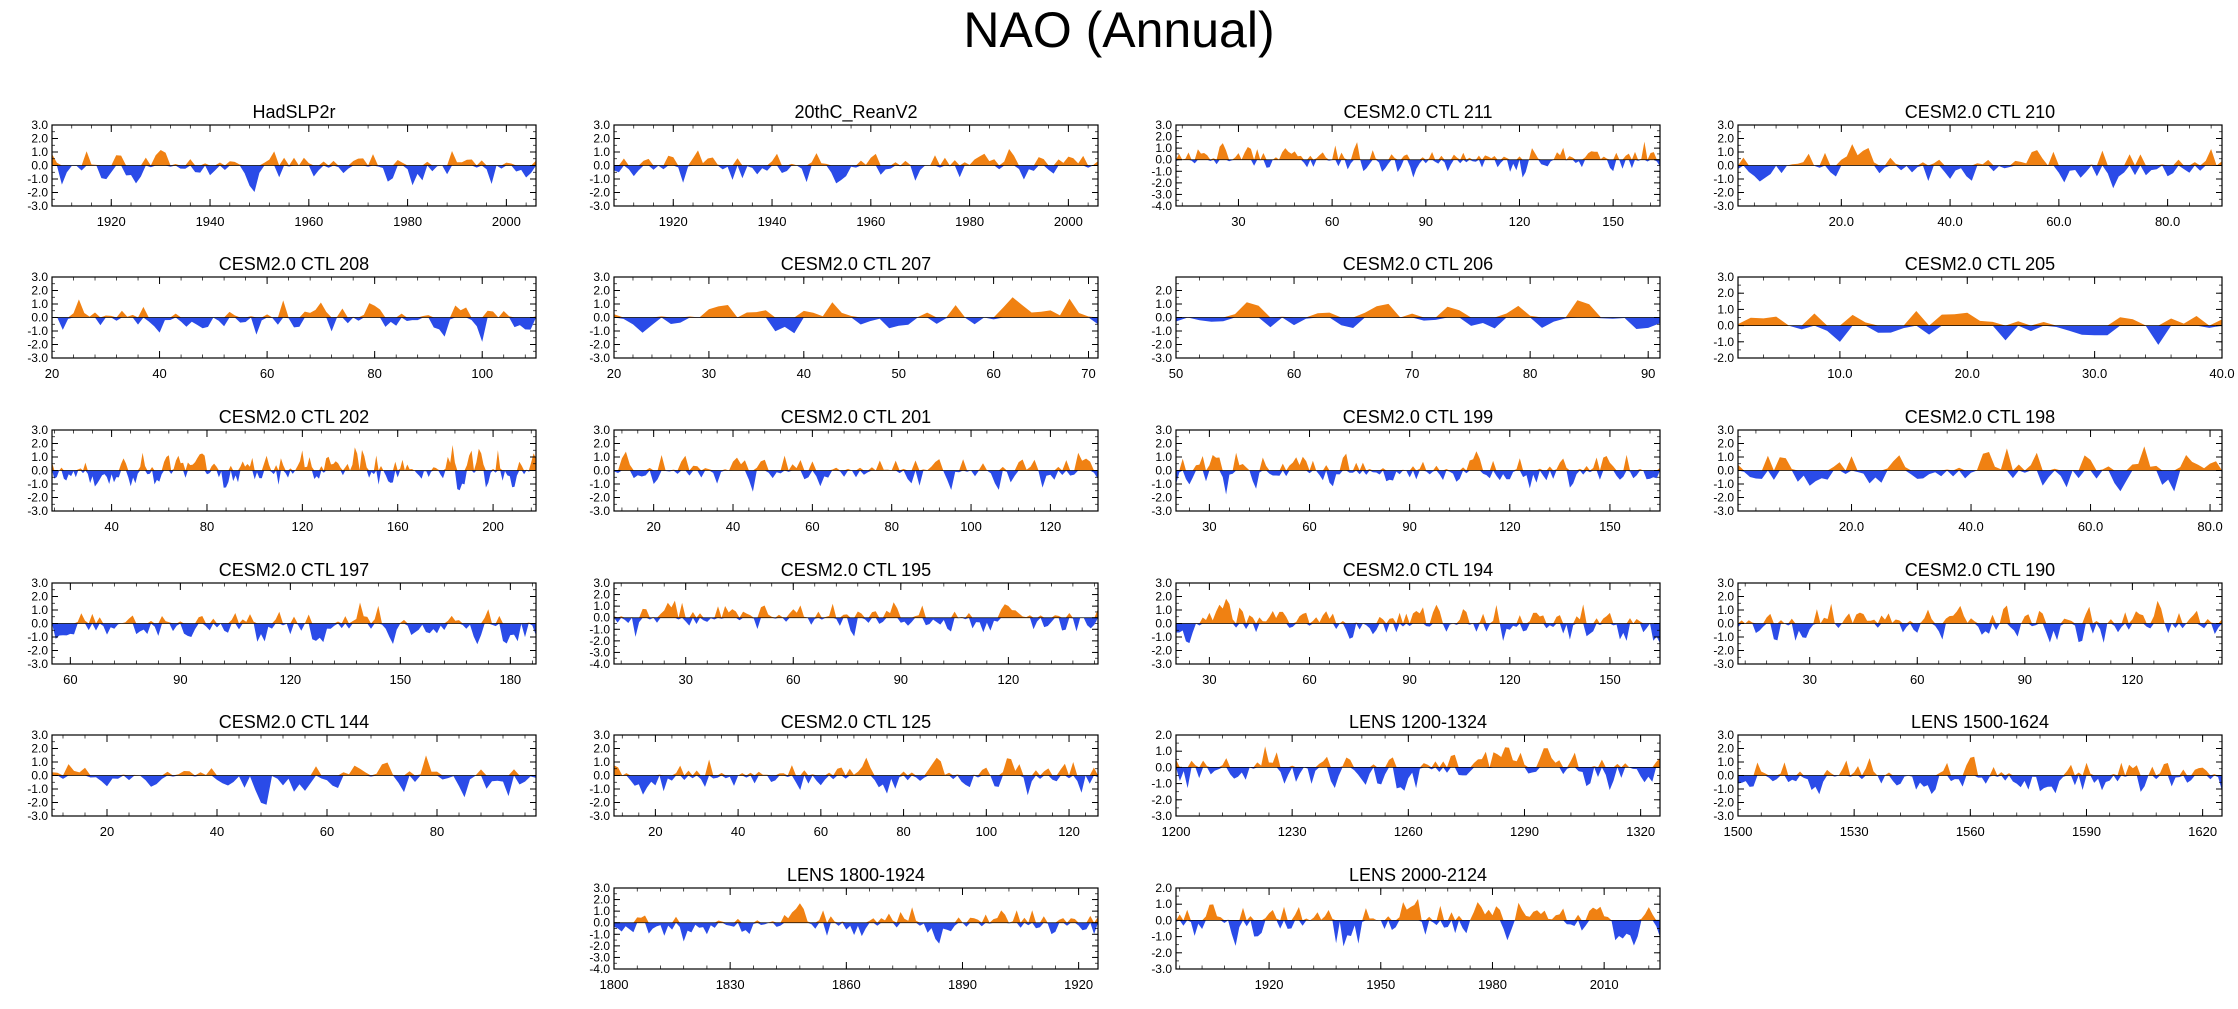  Describe the element at coordinates (599, 498) in the screenshot. I see `y-tick-label: -2.0` at that location.